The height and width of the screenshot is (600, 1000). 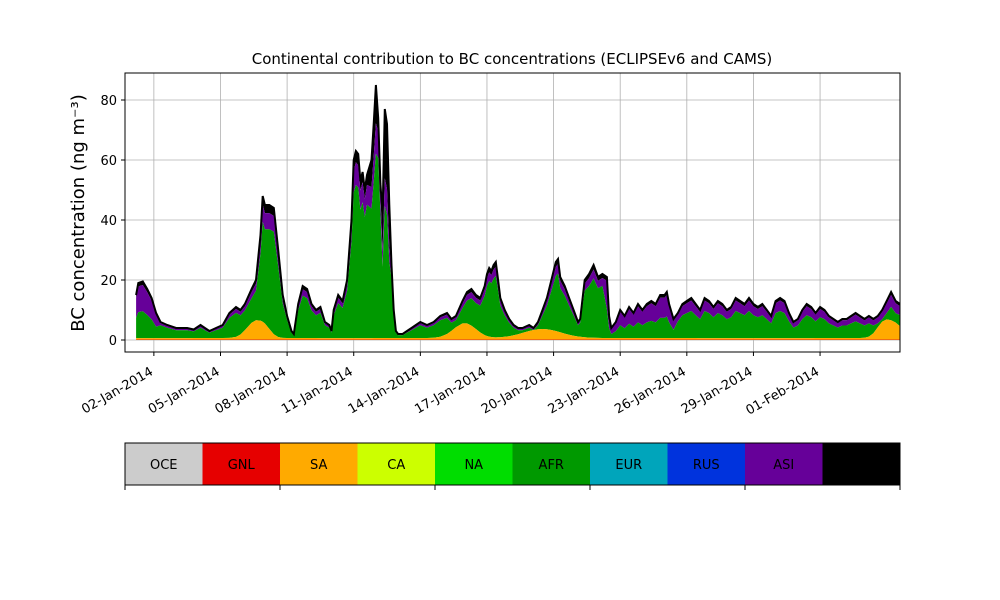 I want to click on colorbar-swatch-na, so click(x=474, y=464).